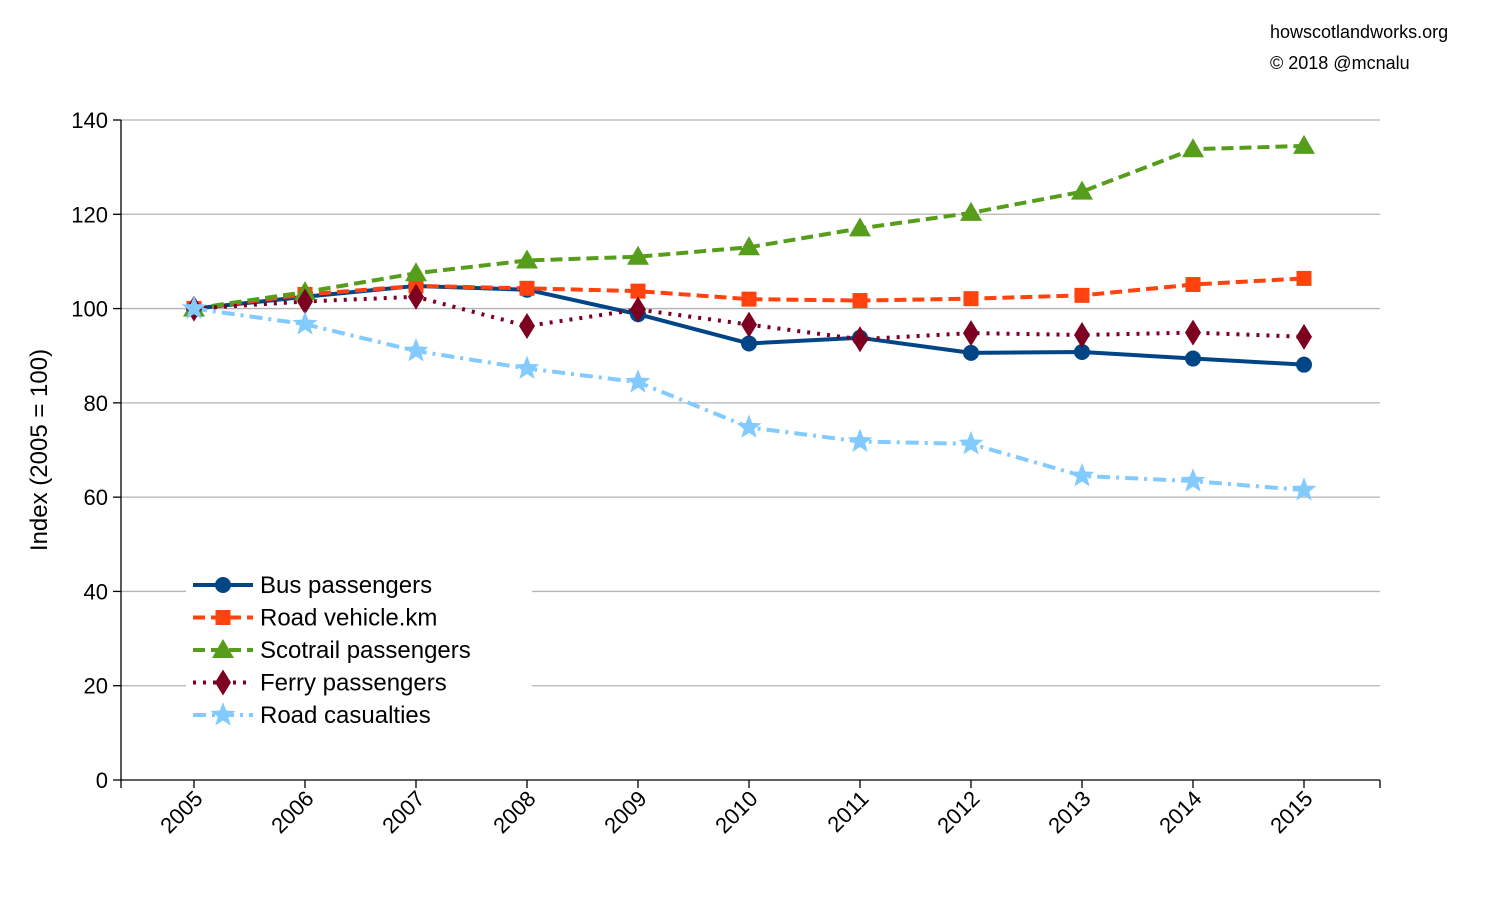 The width and height of the screenshot is (1500, 900). What do you see at coordinates (305, 301) in the screenshot?
I see `point-ferry-passengers-2006` at bounding box center [305, 301].